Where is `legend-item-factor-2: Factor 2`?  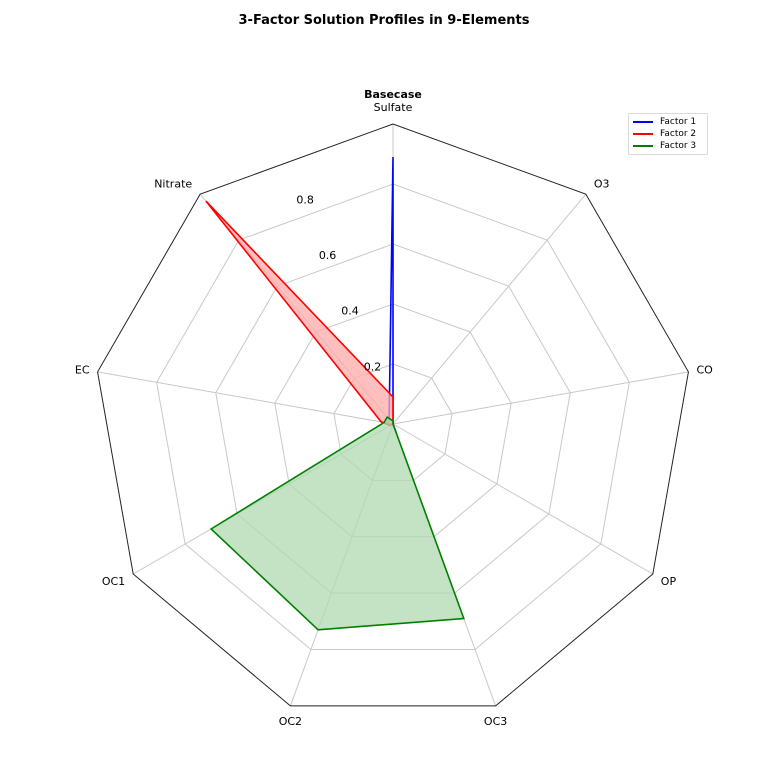
legend-item-factor-2: Factor 2 is located at coordinates (668, 134).